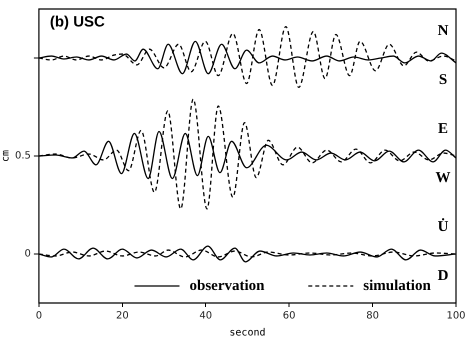 This screenshot has width=470, height=343. I want to click on annotation: W, so click(443, 178).